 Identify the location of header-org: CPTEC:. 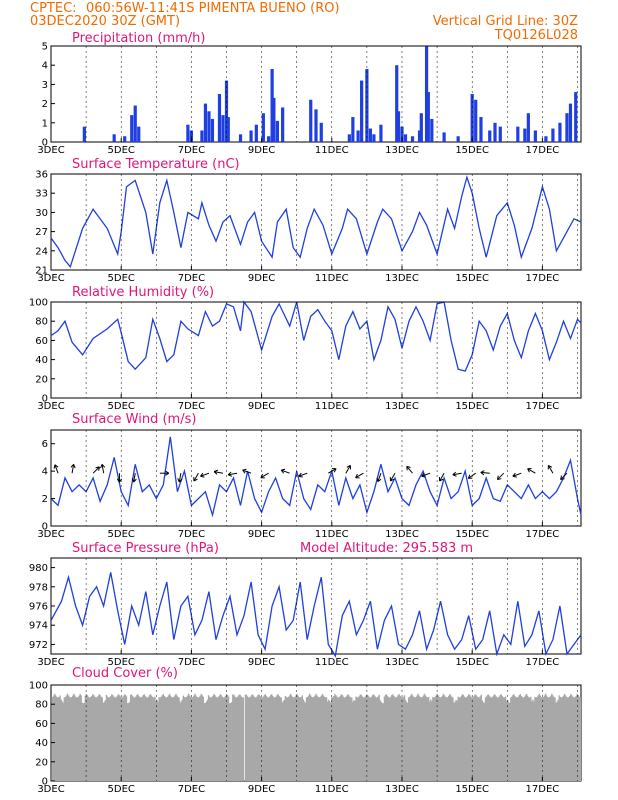
(53, 8).